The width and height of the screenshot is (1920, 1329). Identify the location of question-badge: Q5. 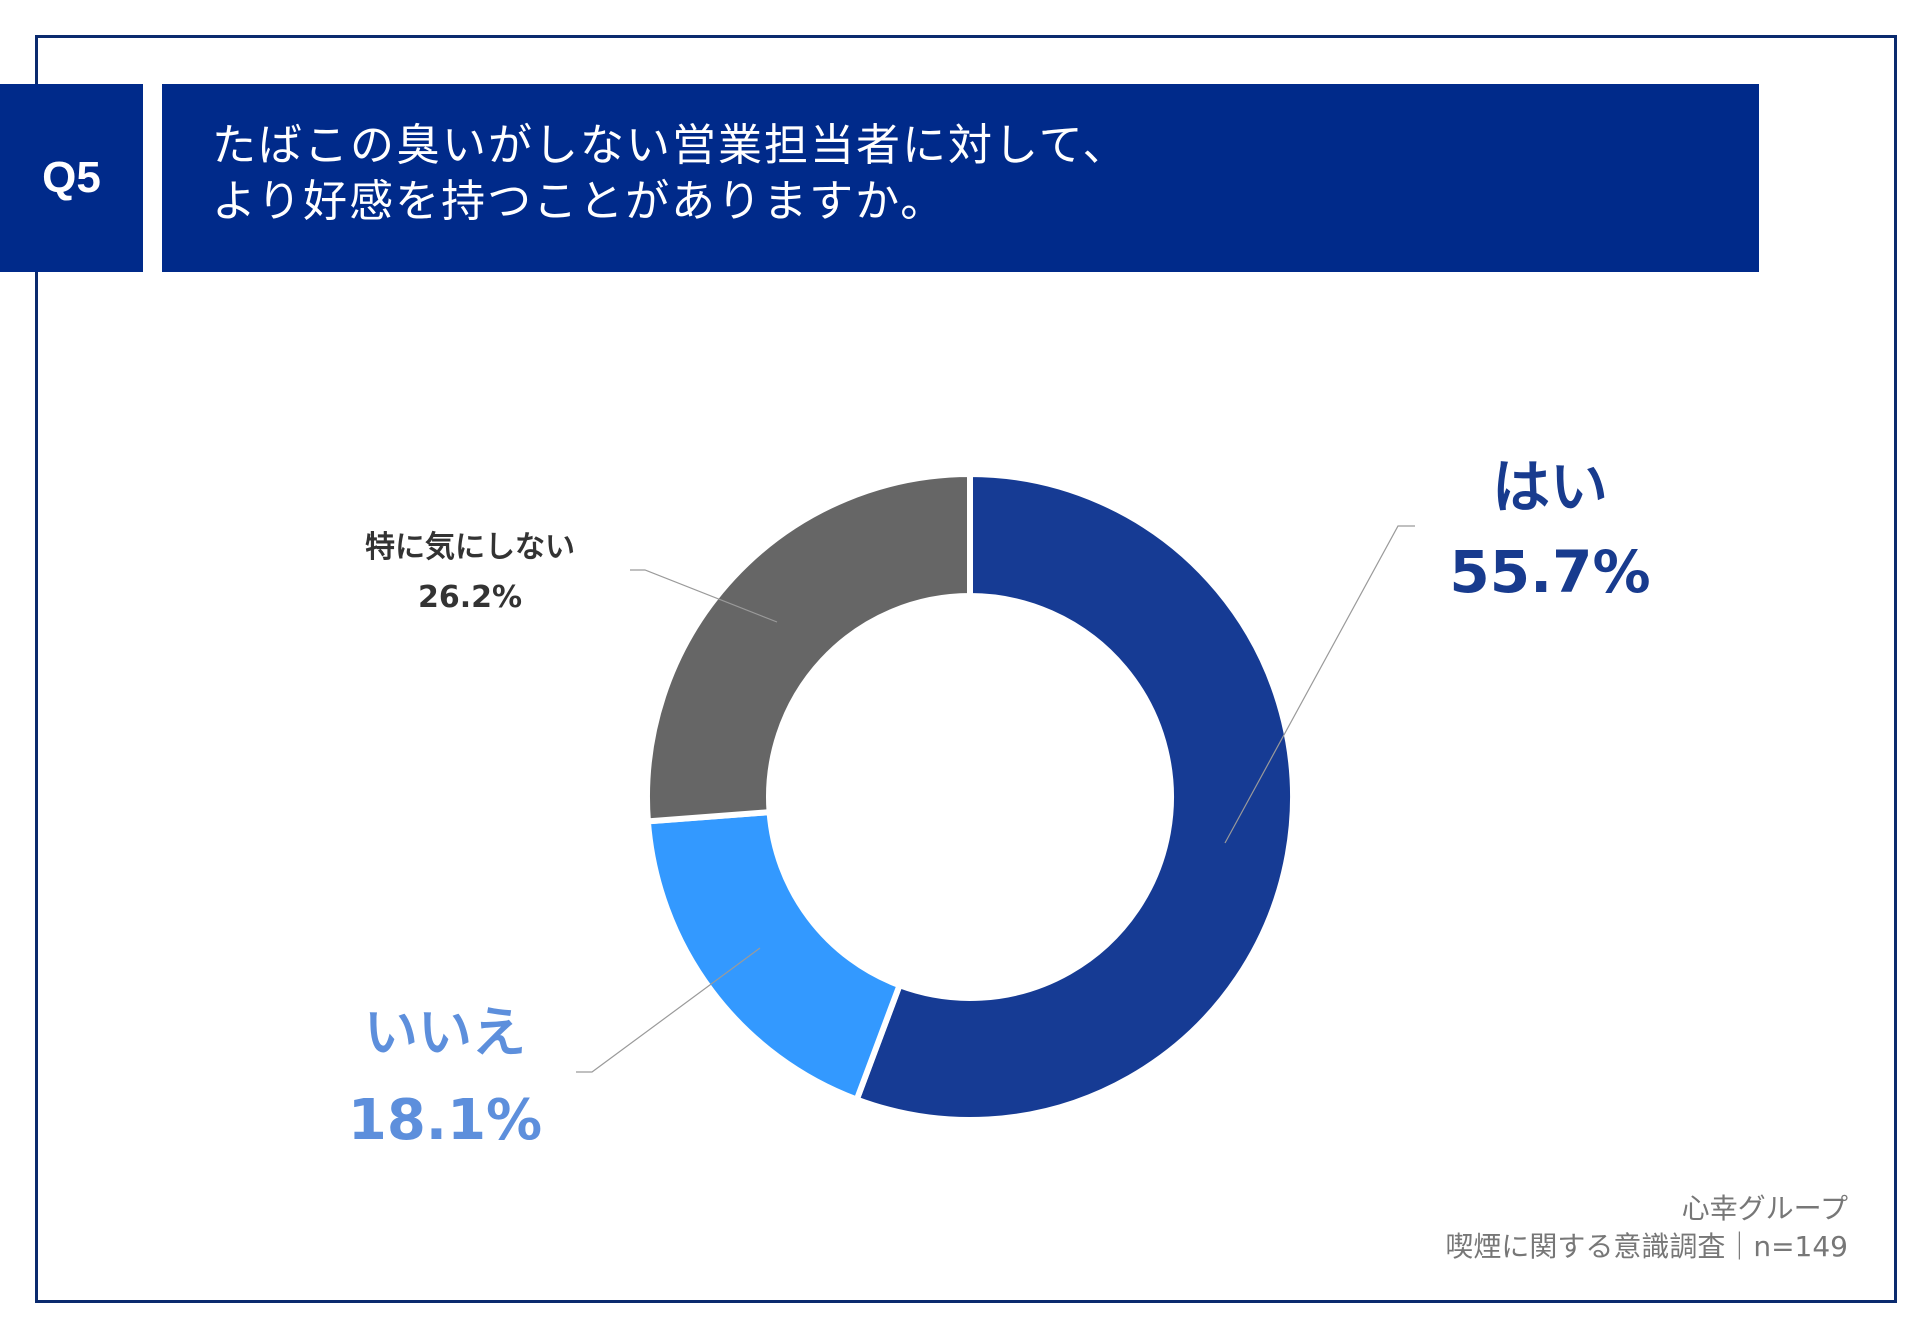
(71, 178).